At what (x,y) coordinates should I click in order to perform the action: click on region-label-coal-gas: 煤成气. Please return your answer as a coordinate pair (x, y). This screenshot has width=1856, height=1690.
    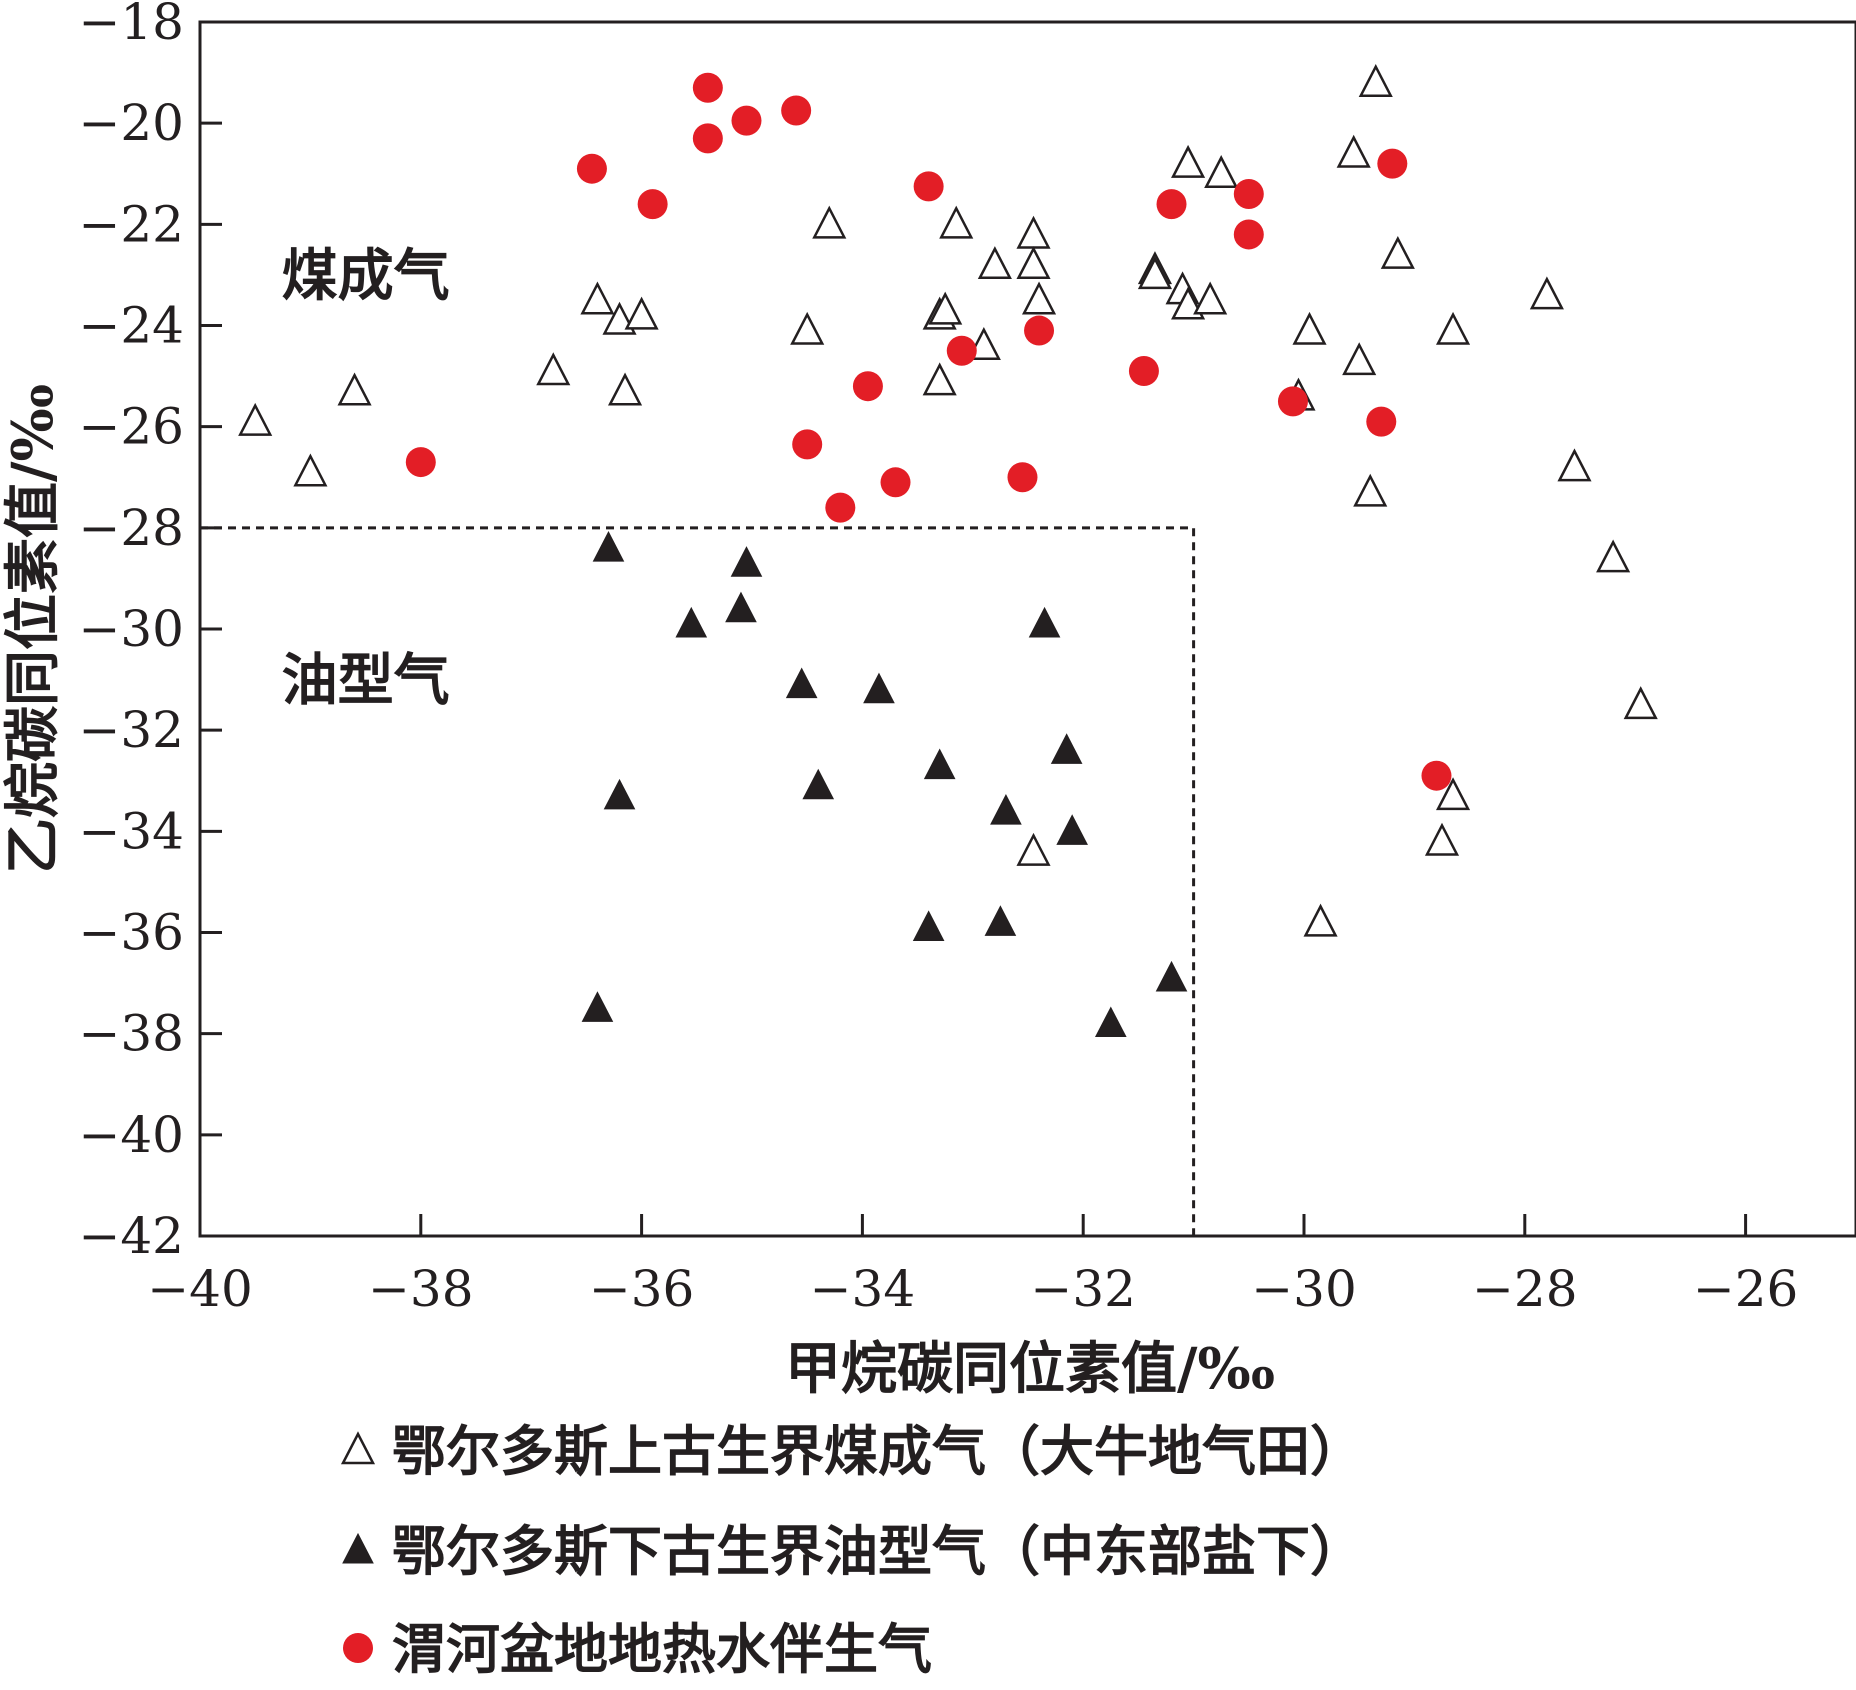
    Looking at the image, I should click on (366, 276).